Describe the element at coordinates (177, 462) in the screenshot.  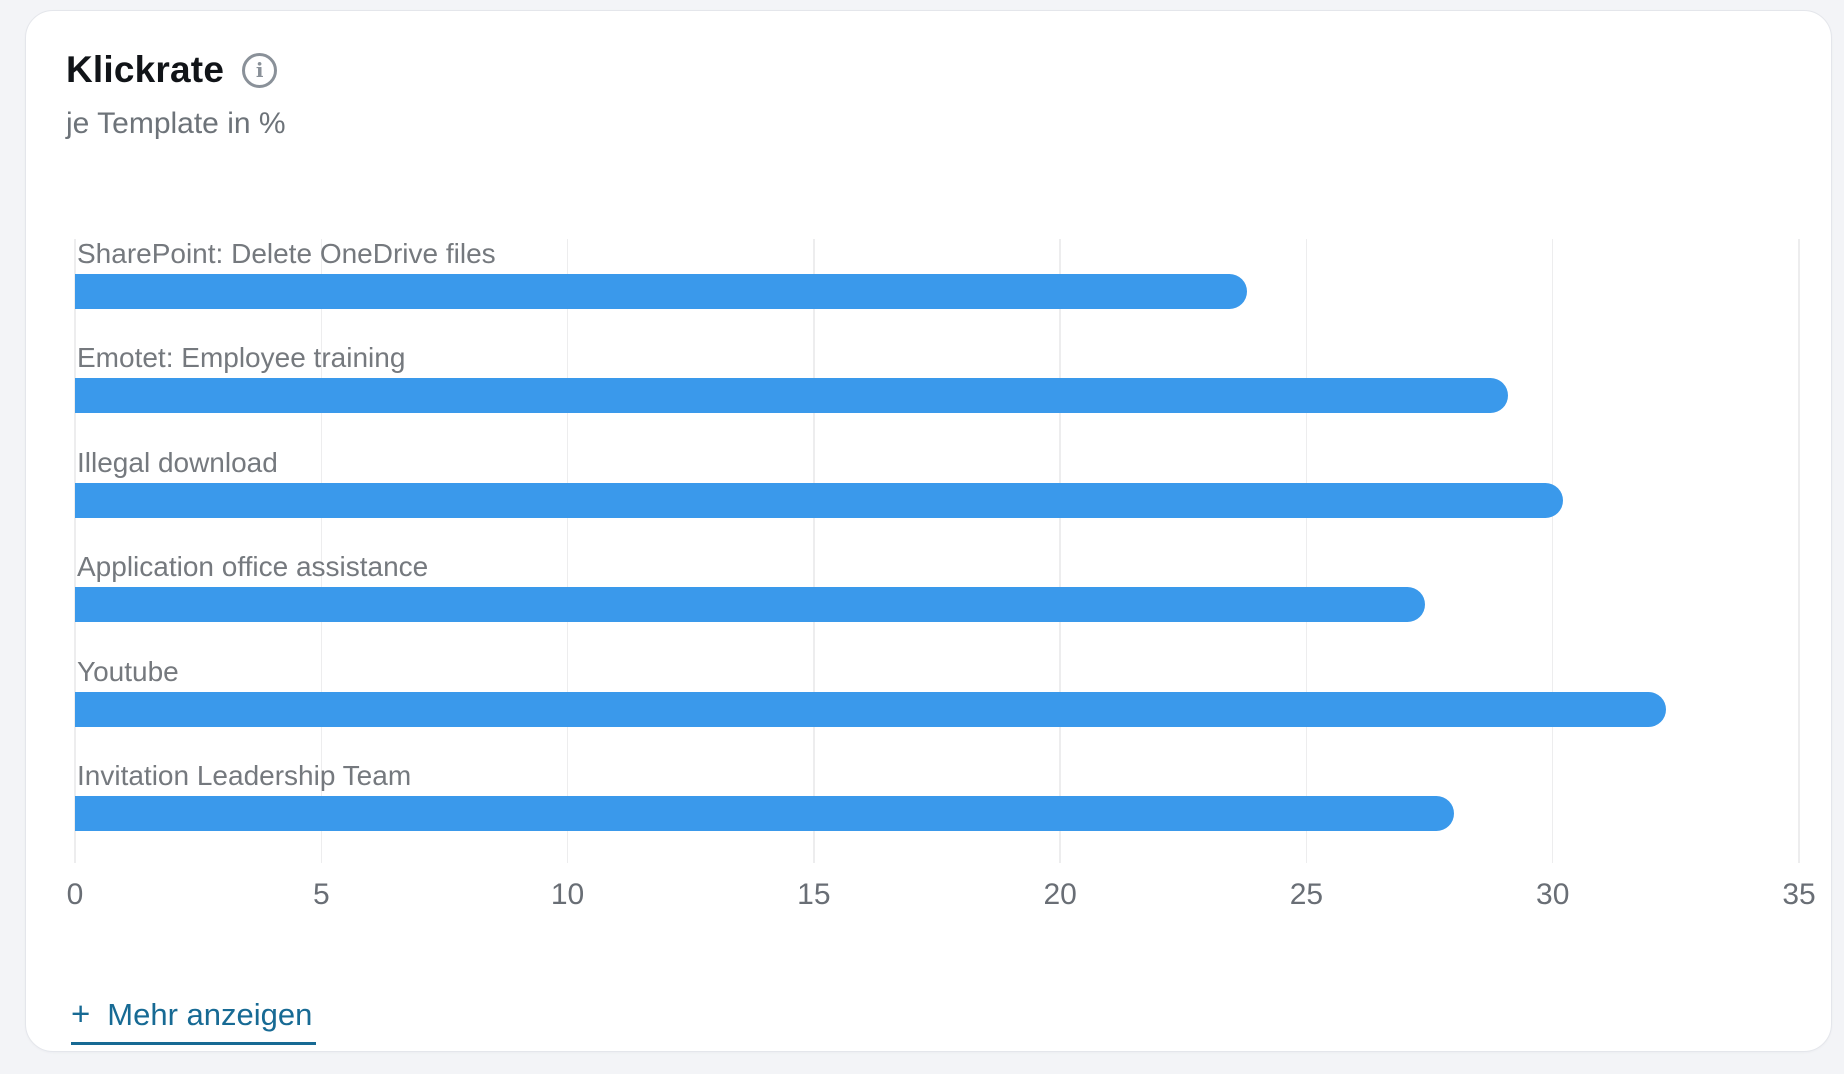
I see `bar-label: Illegal download` at that location.